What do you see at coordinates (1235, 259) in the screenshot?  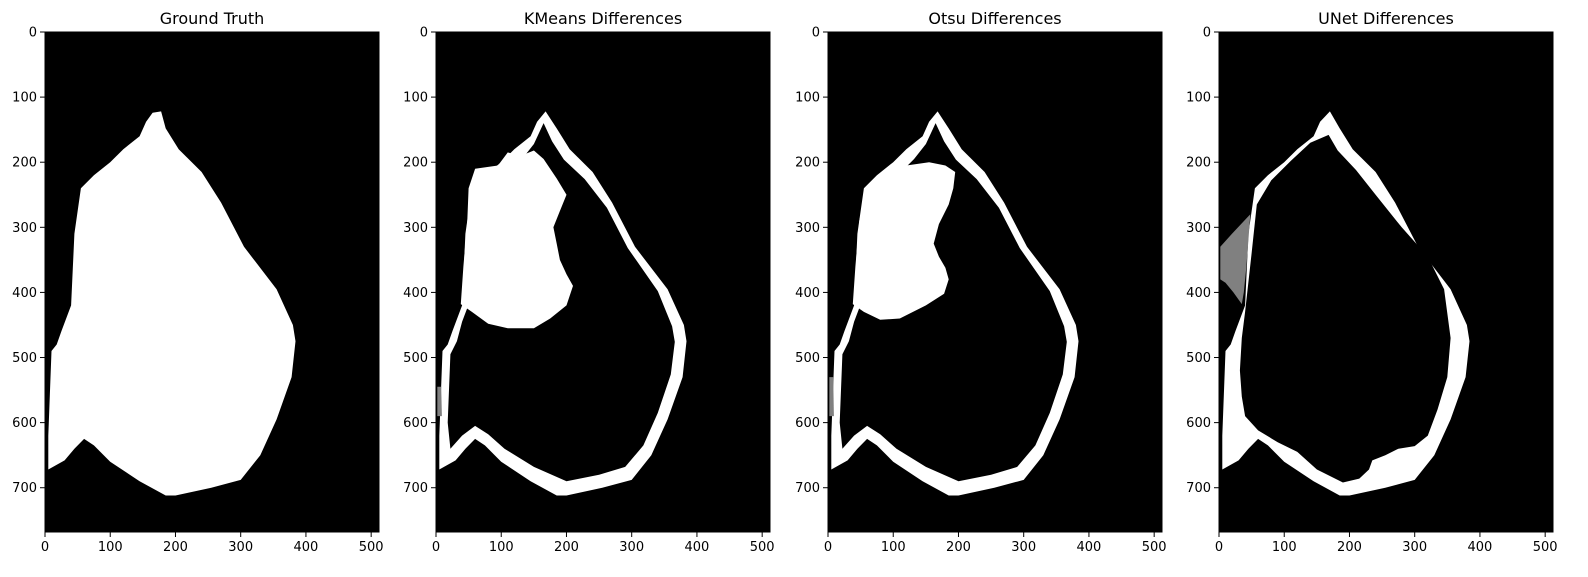 I see `region-partial-region` at bounding box center [1235, 259].